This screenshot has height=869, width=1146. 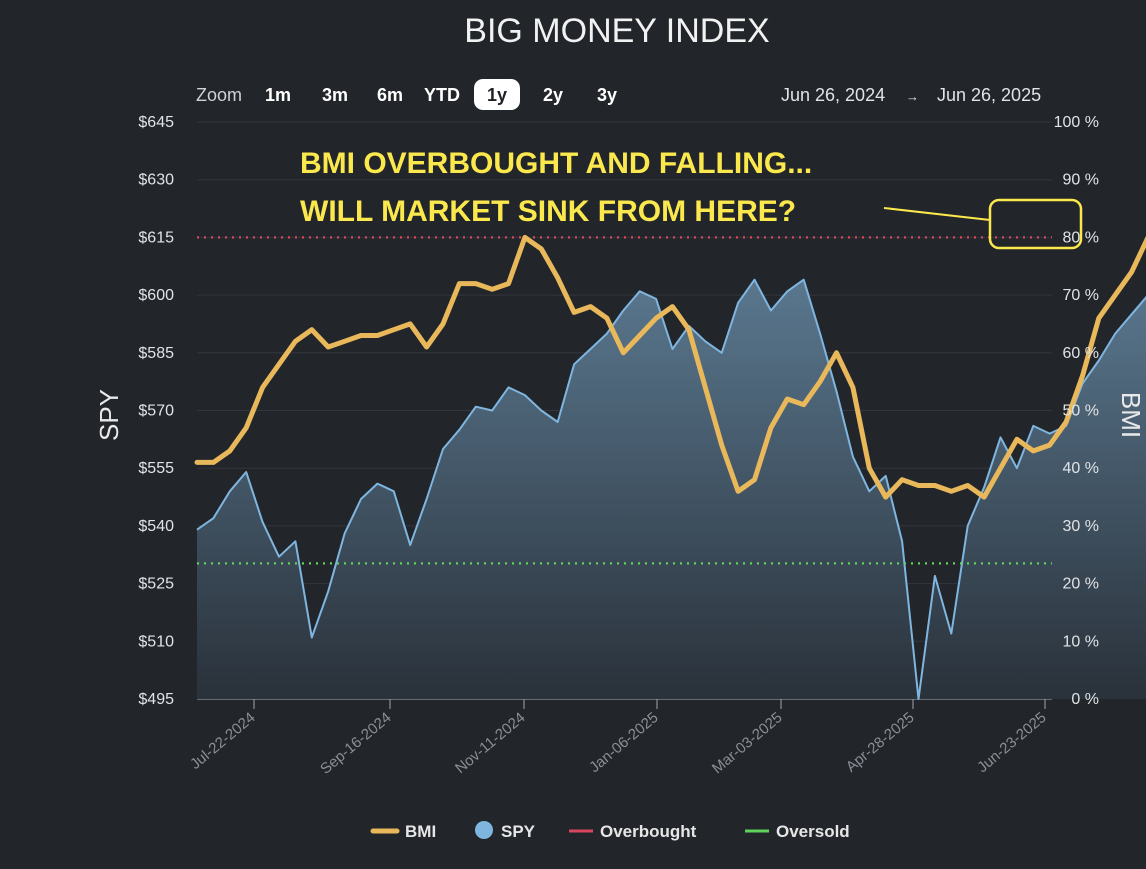 I want to click on y-right-tick-label: 20 %, so click(x=1081, y=584).